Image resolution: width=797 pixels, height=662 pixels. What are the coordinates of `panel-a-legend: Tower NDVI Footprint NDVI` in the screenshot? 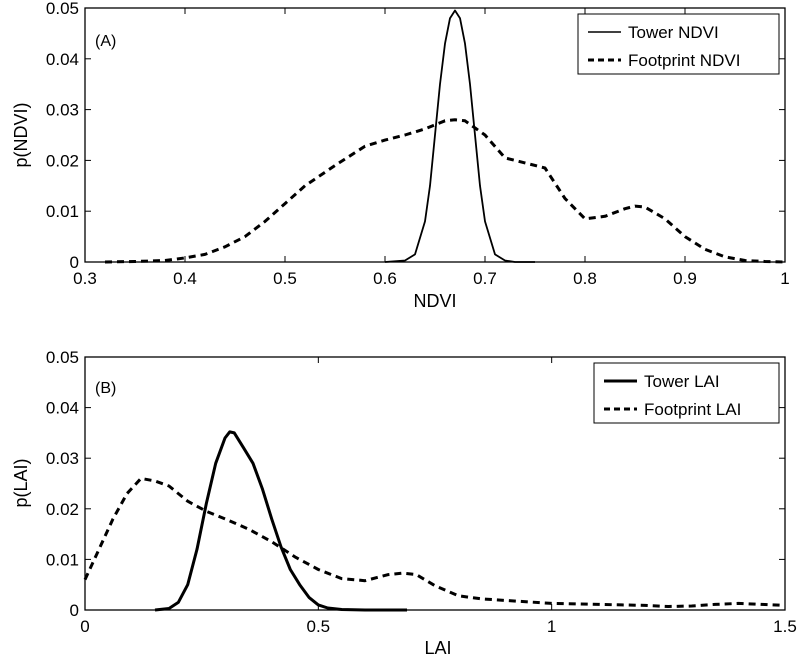 It's located at (678, 44).